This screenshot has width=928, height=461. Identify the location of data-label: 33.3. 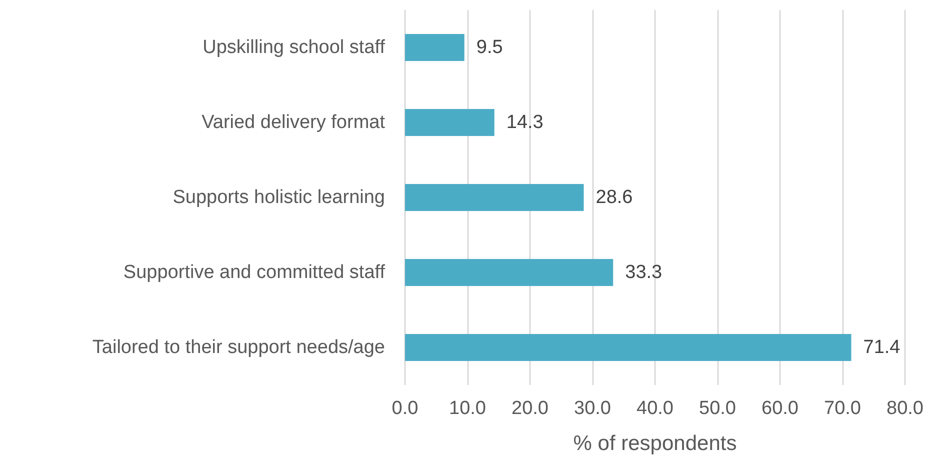
(643, 272).